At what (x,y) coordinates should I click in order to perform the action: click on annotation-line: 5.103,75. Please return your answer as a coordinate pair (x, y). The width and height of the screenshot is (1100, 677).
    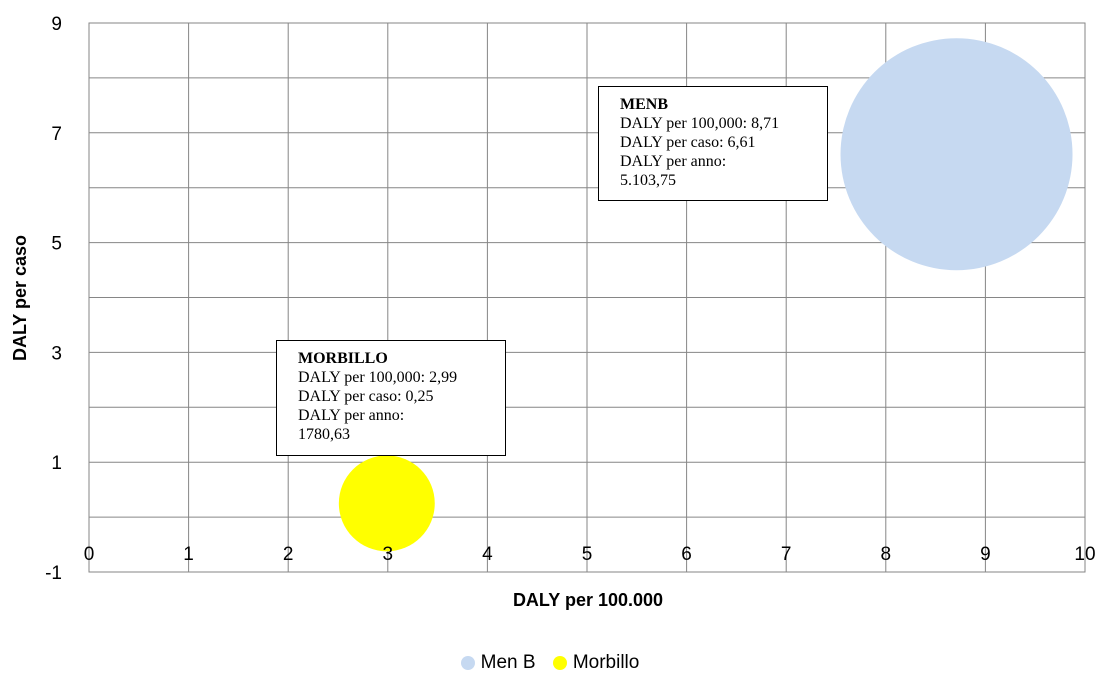
    Looking at the image, I should click on (648, 180).